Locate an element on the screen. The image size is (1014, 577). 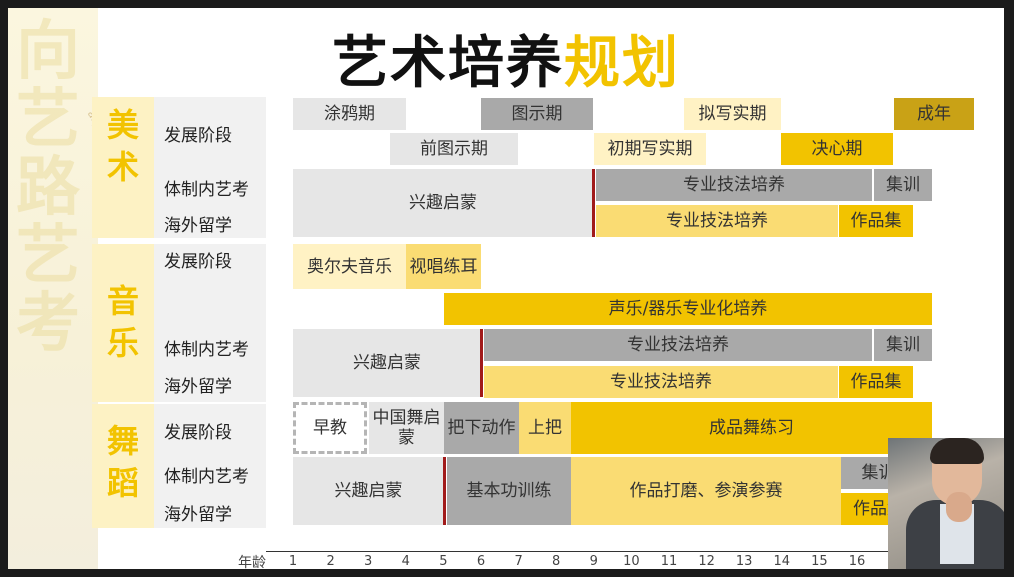
music-stage-orff: 奥尔夫音乐 is located at coordinates (349, 266).